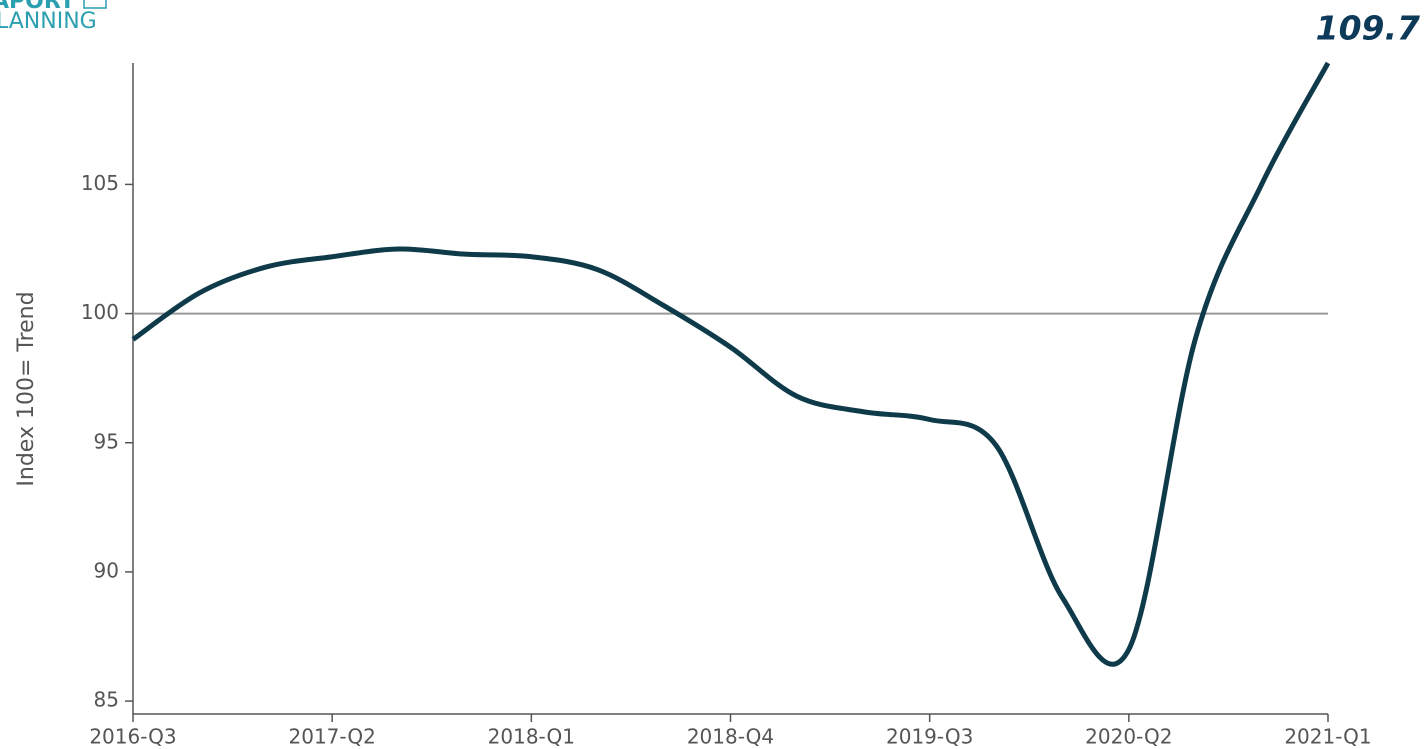 The image size is (1427, 749). Describe the element at coordinates (1368, 28) in the screenshot. I see `annotation: 109.7` at that location.